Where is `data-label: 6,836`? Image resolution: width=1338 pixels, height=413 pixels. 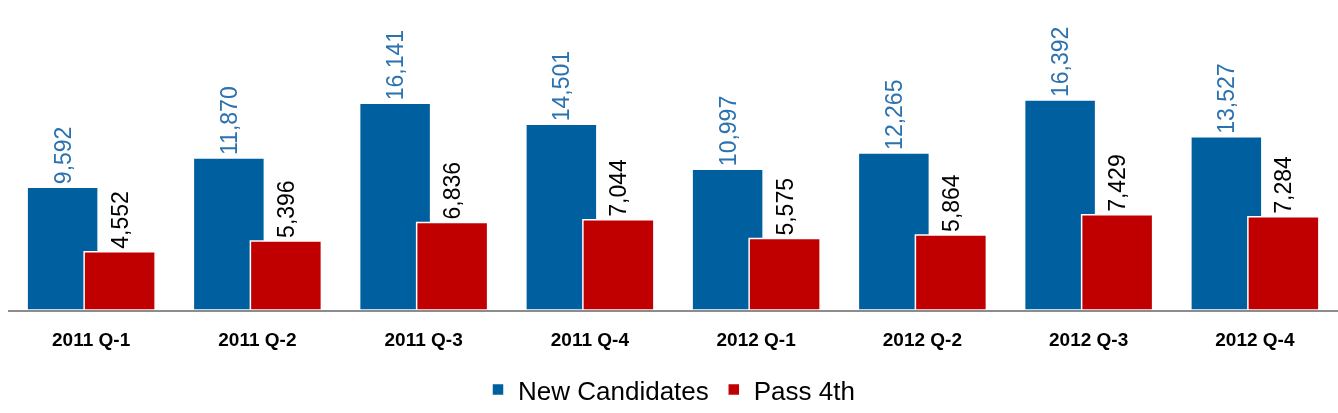
data-label: 6,836 is located at coordinates (452, 190).